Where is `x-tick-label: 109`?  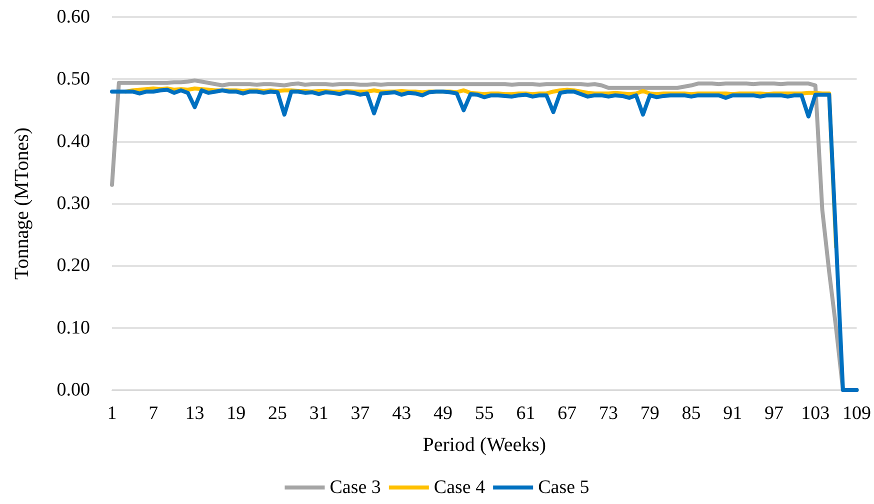 x-tick-label: 109 is located at coordinates (856, 413).